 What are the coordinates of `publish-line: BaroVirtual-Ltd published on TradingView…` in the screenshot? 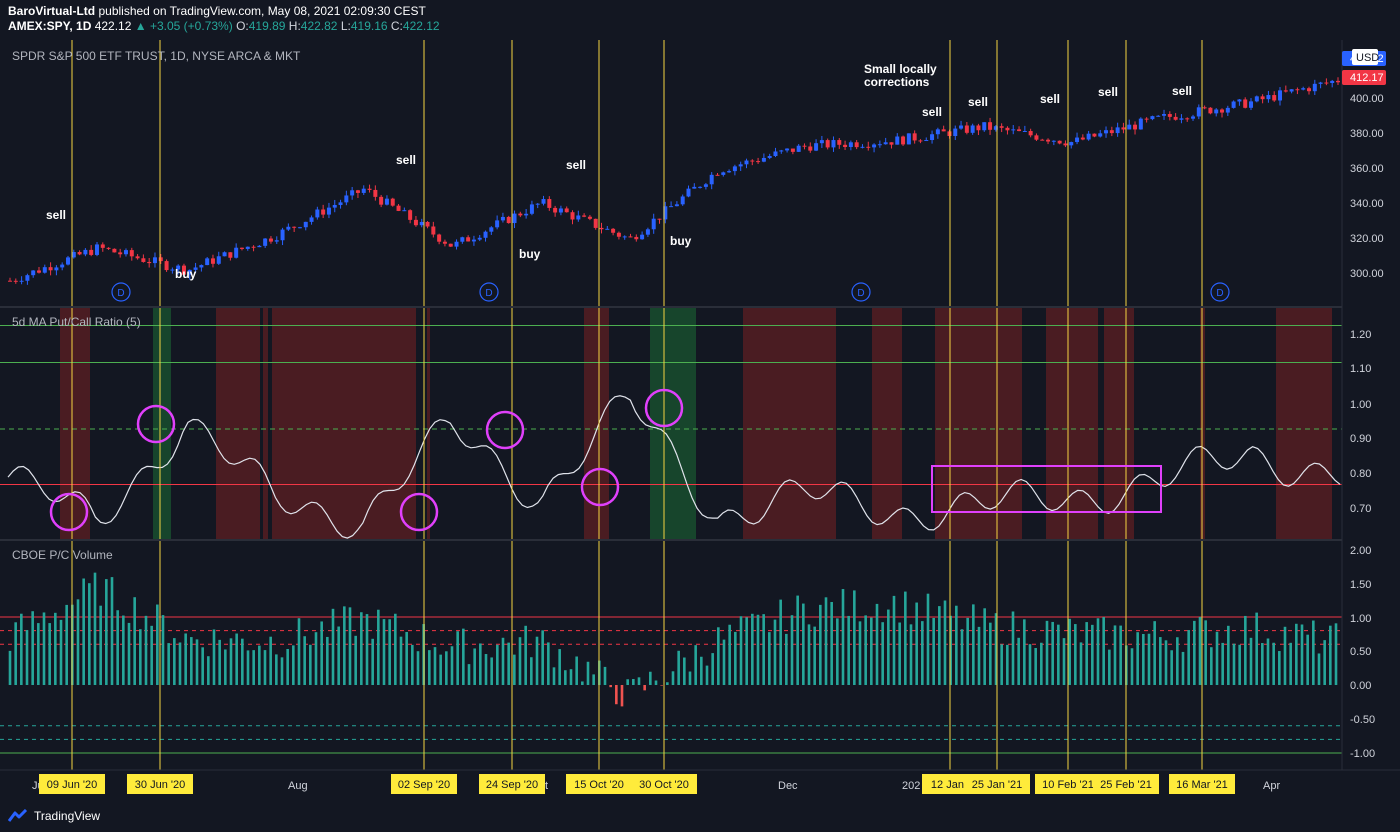 It's located at (217, 11).